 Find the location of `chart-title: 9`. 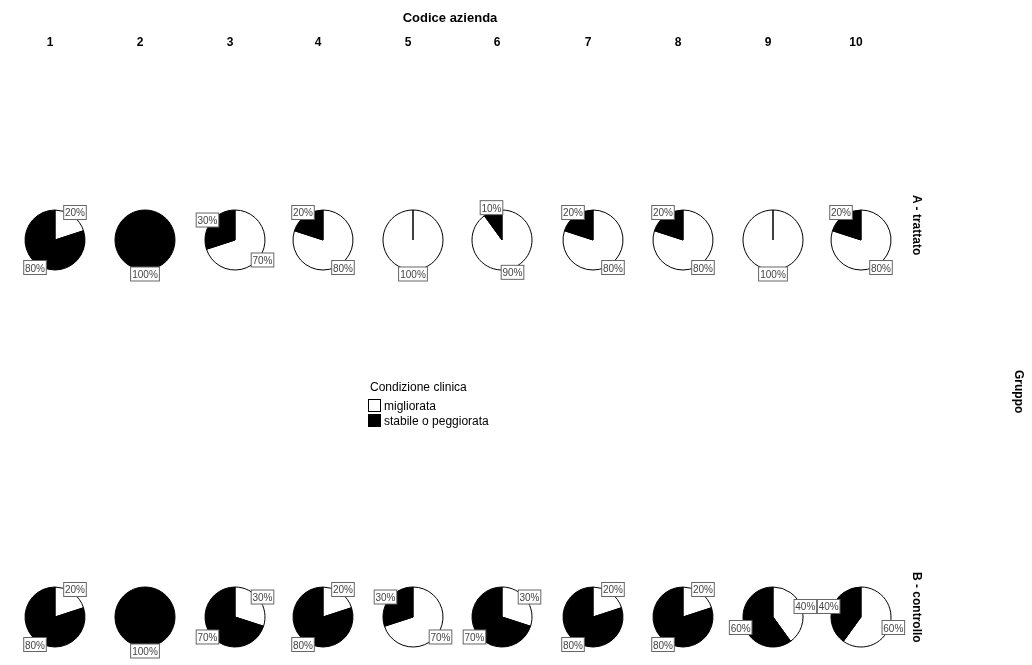

chart-title: 9 is located at coordinates (768, 42).